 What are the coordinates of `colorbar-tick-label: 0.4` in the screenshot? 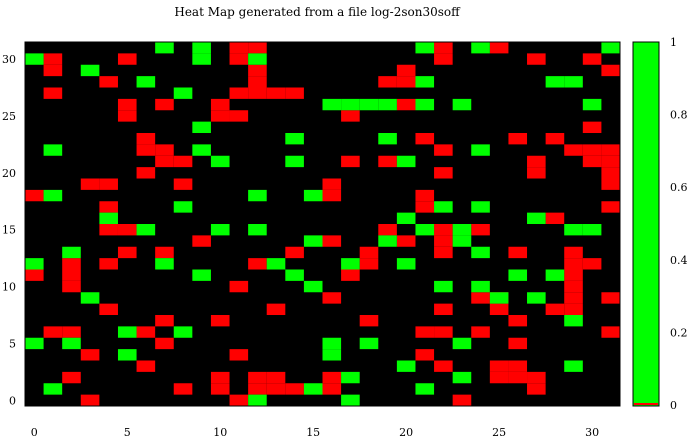 It's located at (679, 260).